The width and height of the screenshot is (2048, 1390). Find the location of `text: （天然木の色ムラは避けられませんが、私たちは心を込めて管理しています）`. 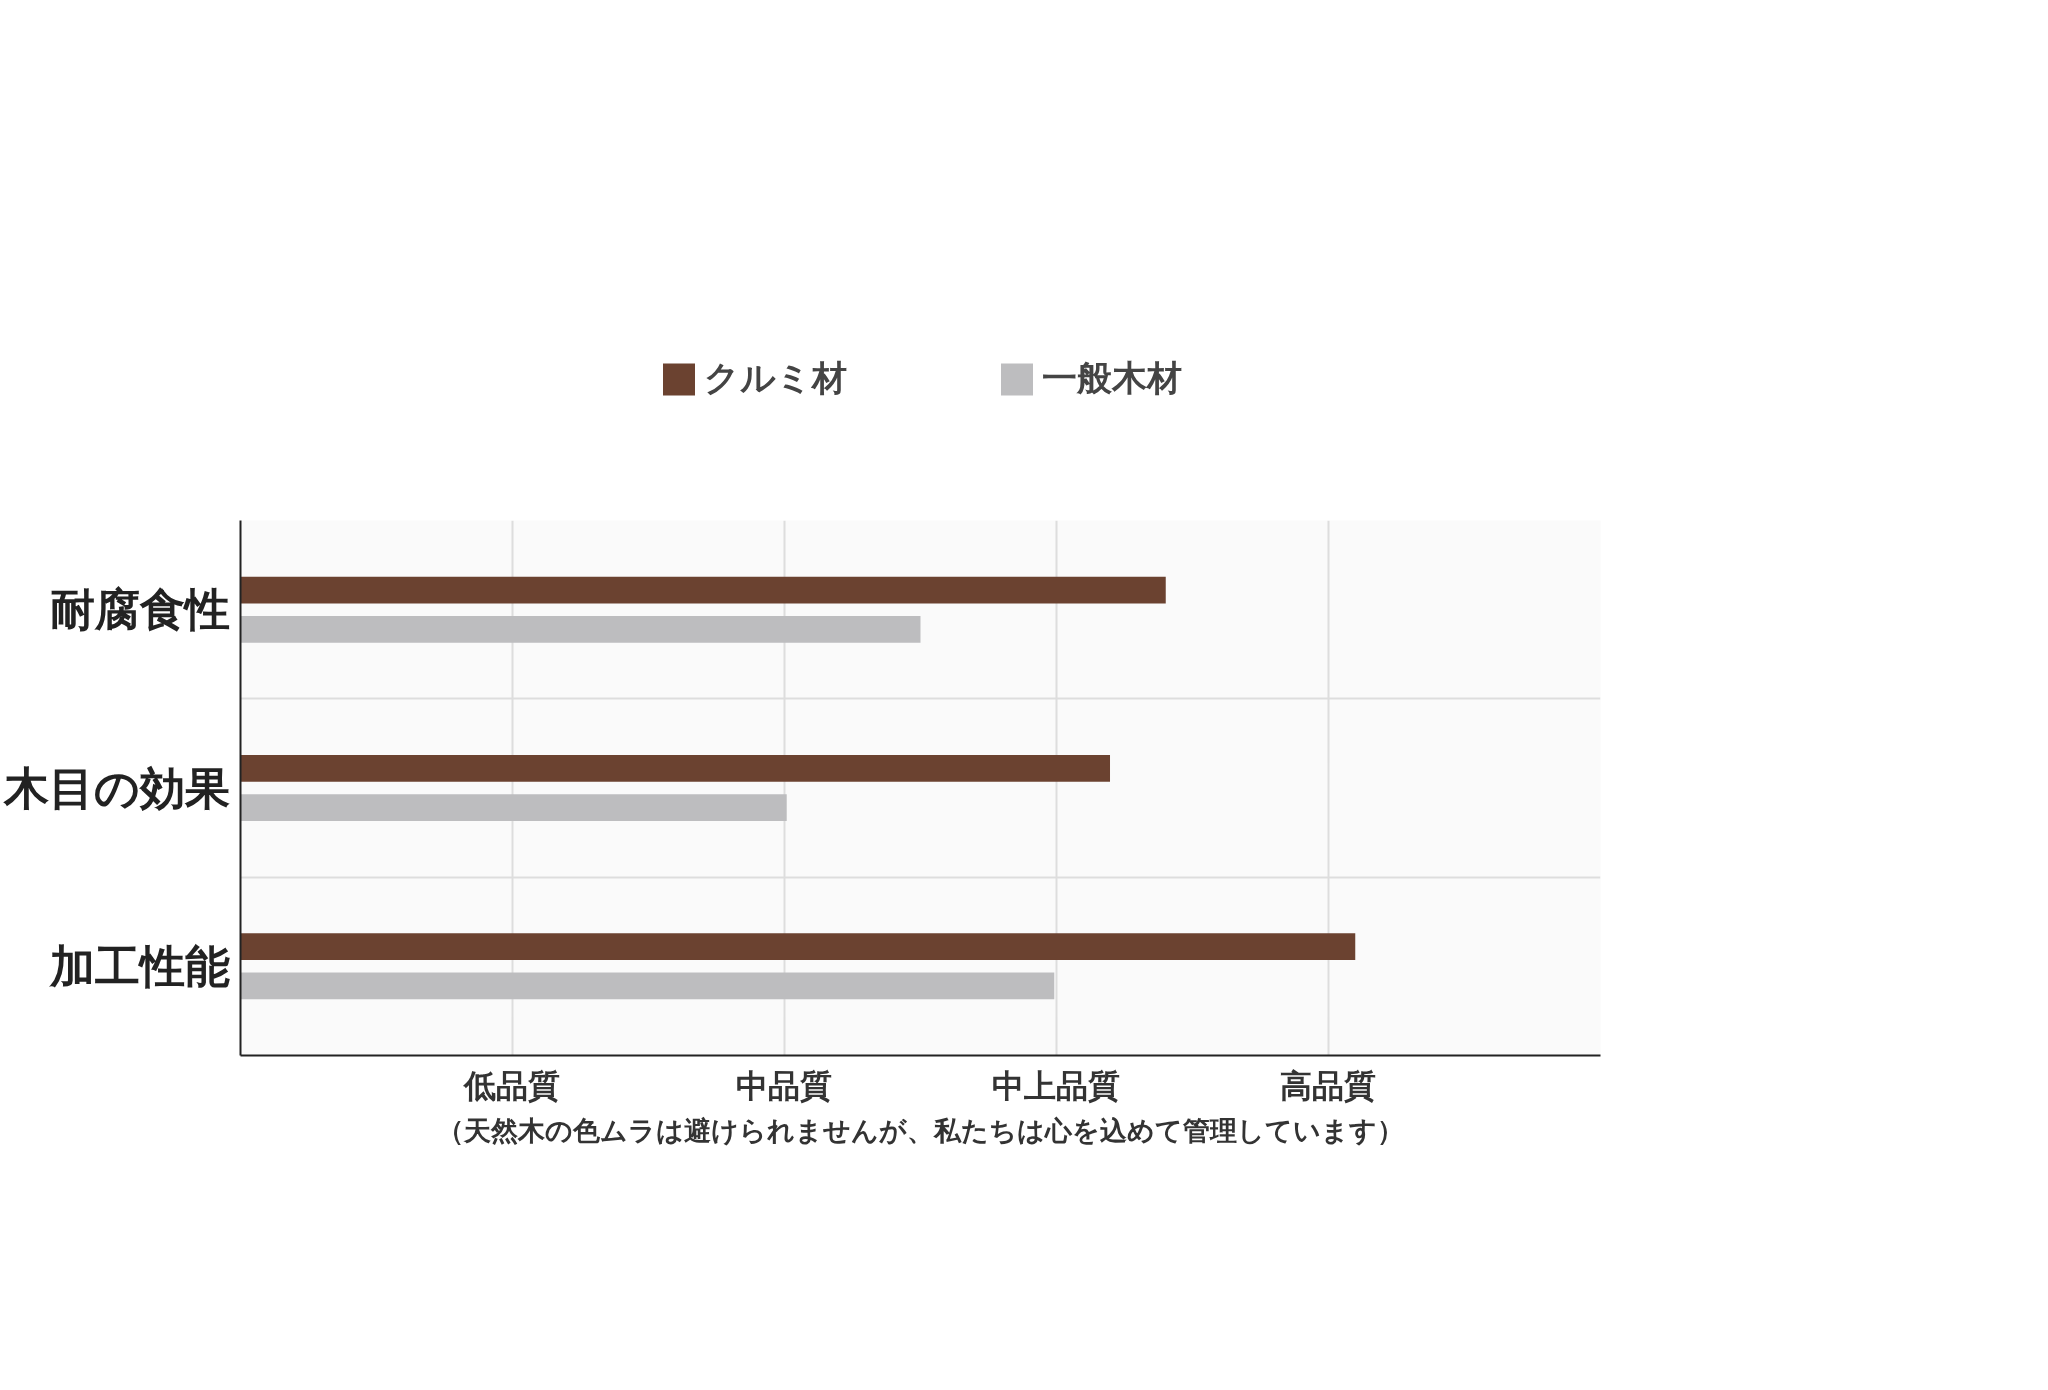

text: （天然木の色ムラは避けられませんが、私たちは心を込めて管理しています） is located at coordinates (920, 1130).